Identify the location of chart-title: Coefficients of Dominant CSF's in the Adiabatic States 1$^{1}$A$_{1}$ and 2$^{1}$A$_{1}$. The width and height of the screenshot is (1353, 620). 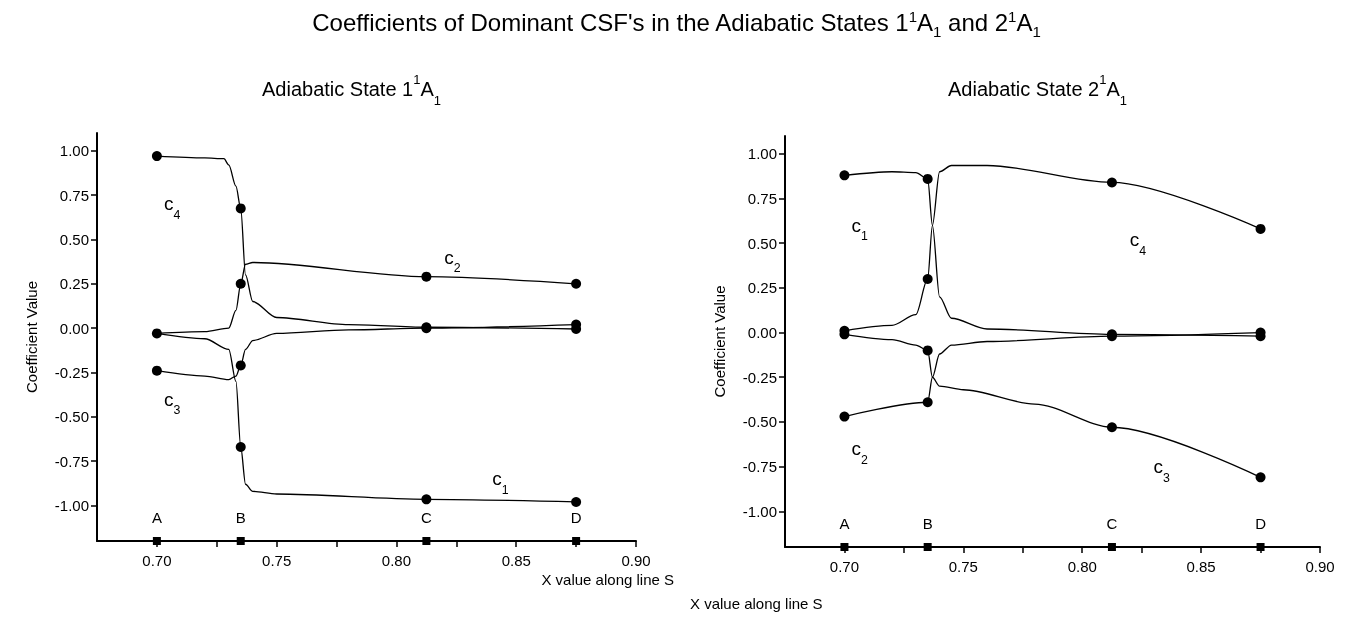
(676, 24).